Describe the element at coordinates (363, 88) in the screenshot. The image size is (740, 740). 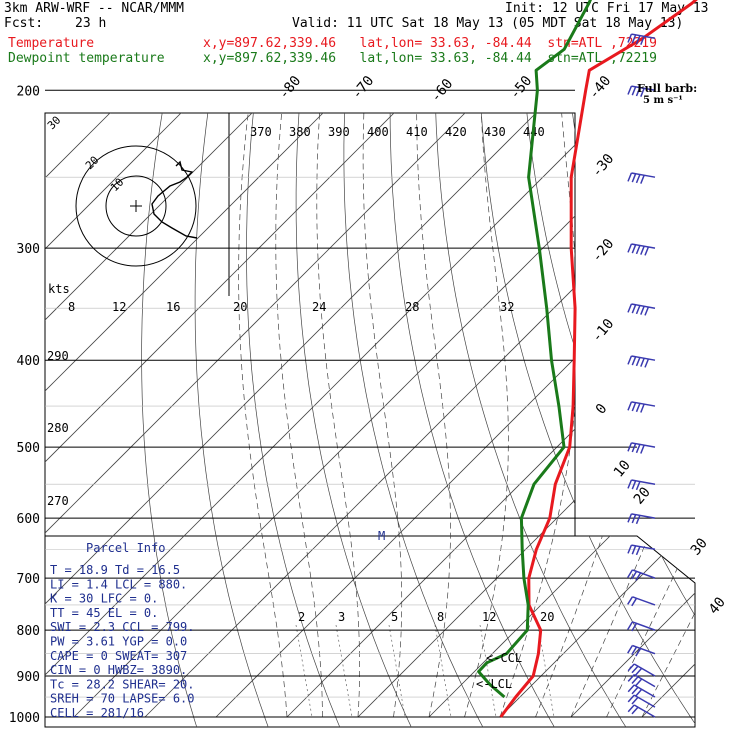
I see `isotherm-label: -70` at that location.